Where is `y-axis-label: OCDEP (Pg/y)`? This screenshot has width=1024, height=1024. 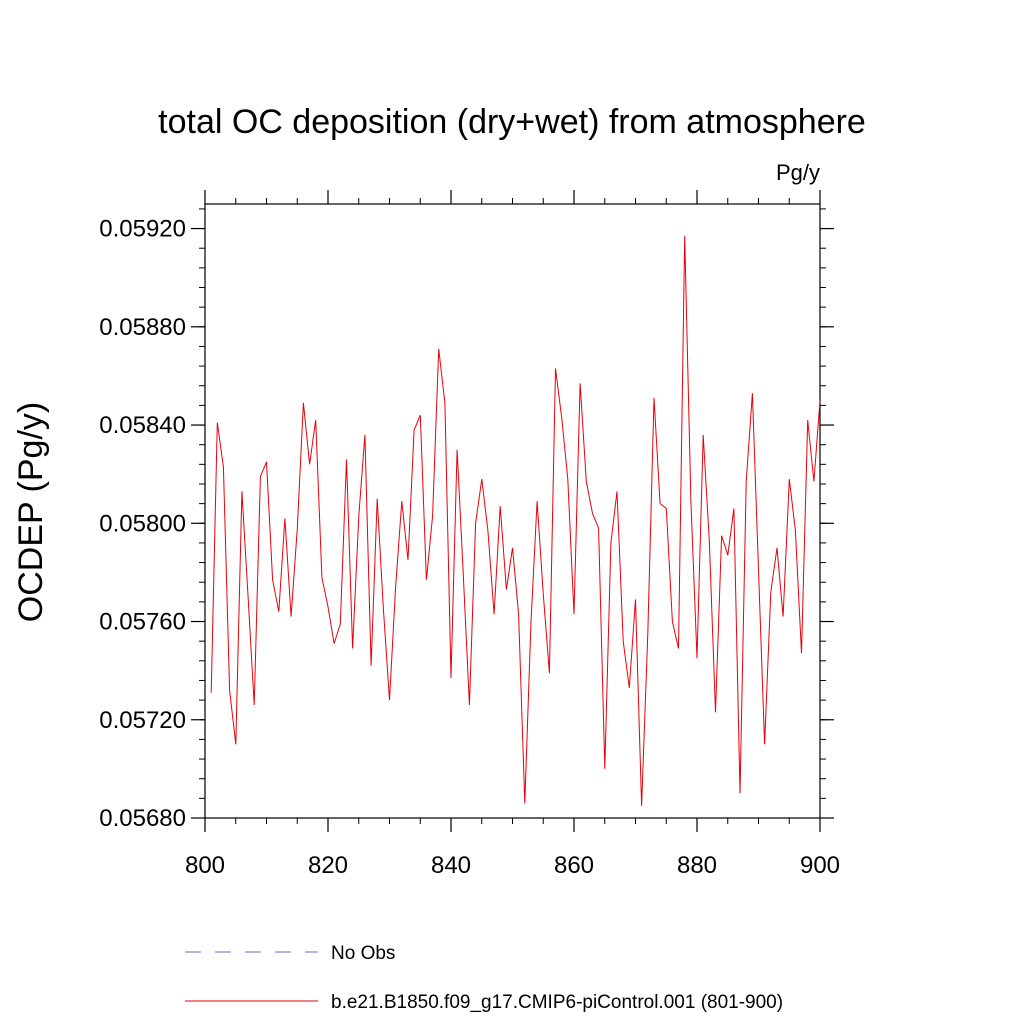
y-axis-label: OCDEP (Pg/y) is located at coordinates (31, 512).